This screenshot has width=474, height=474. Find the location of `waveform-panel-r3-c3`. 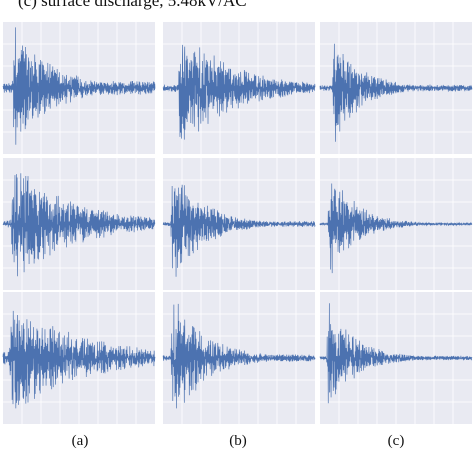

waveform-panel-r3-c3 is located at coordinates (396, 358).